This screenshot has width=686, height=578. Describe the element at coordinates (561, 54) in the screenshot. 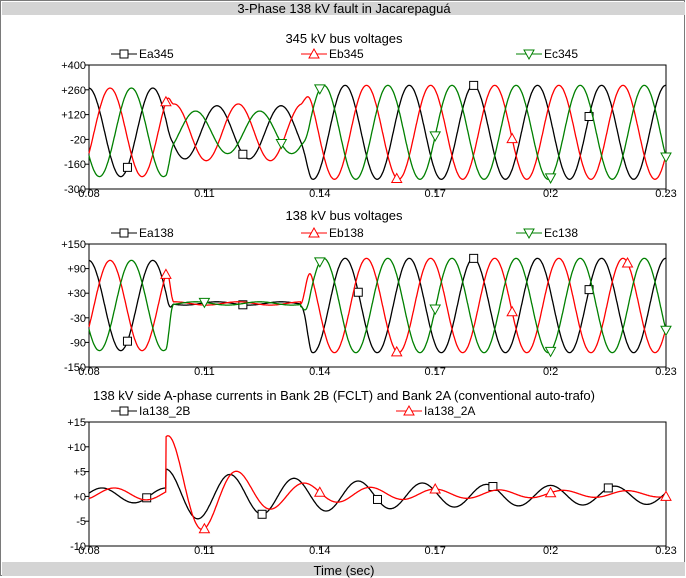

I see `legend-label: Ec345` at that location.